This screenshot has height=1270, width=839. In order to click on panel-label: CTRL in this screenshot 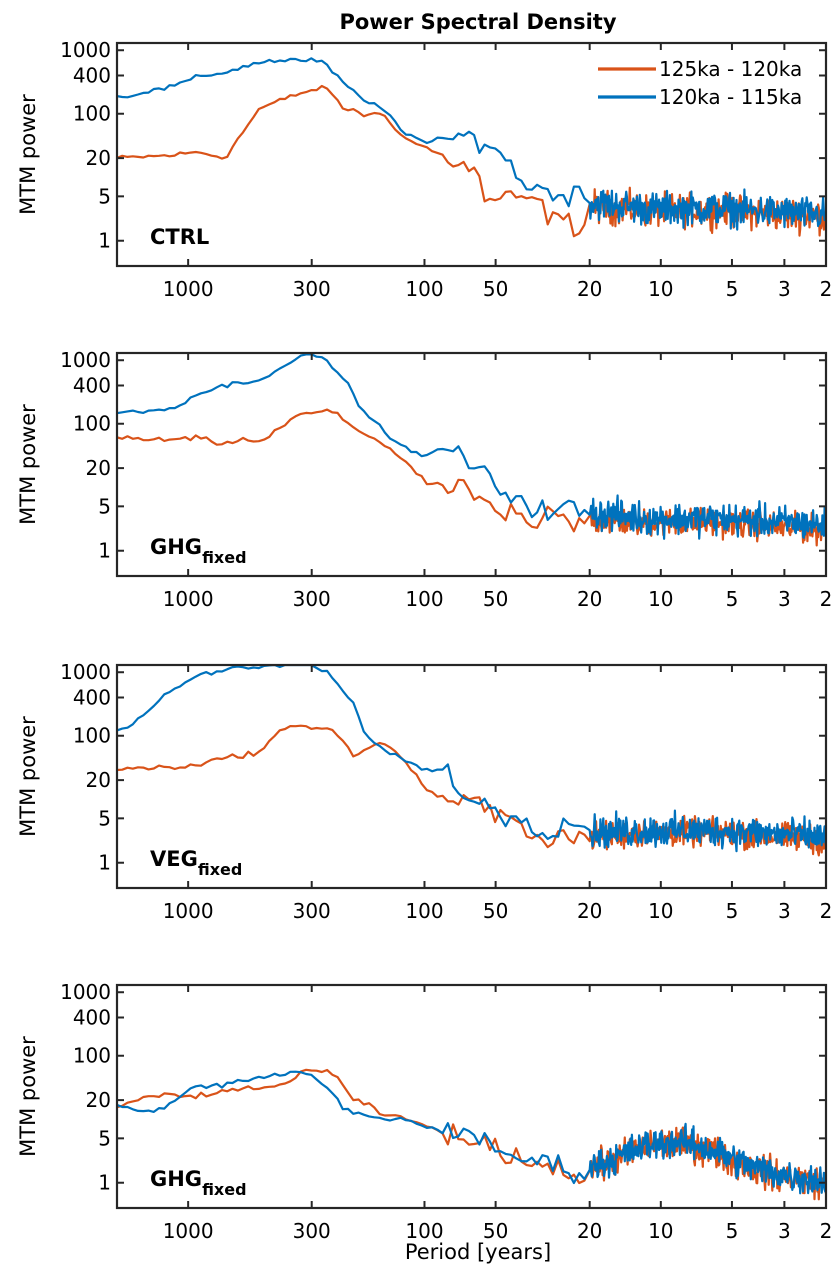, I will do `click(179, 237)`.